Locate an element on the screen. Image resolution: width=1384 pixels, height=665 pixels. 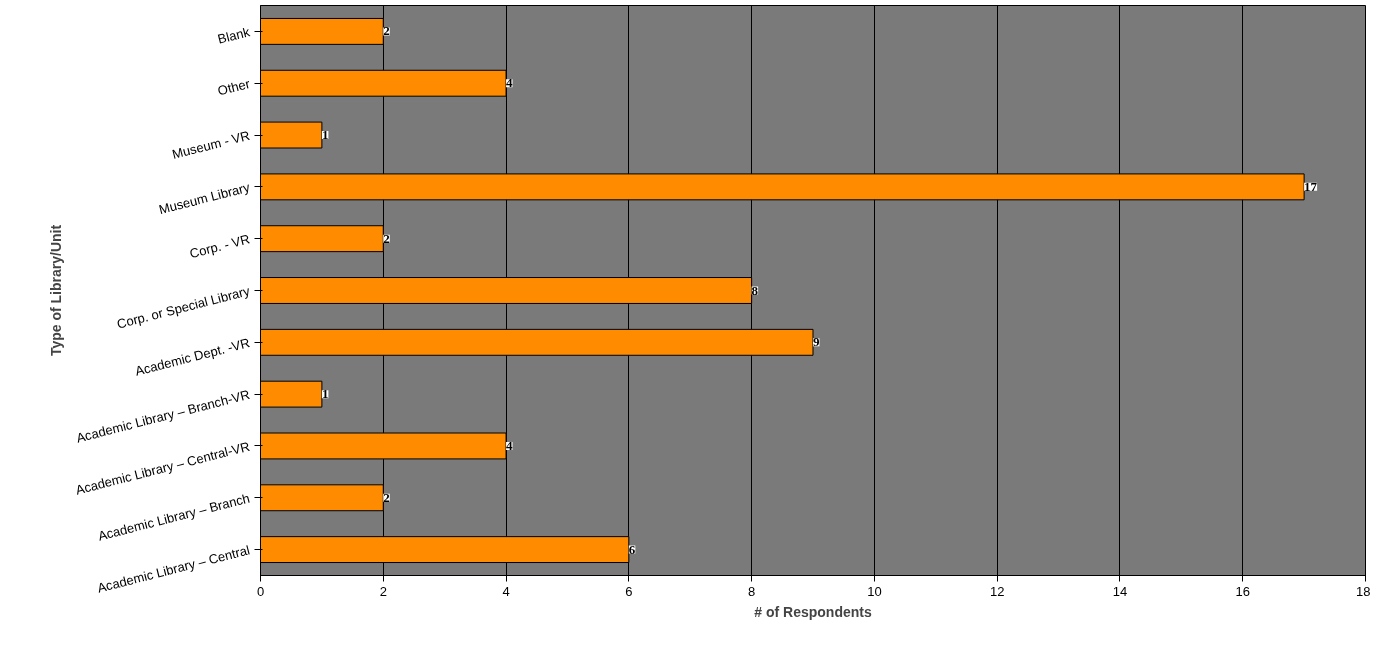
data-label: 9 is located at coordinates (816, 342).